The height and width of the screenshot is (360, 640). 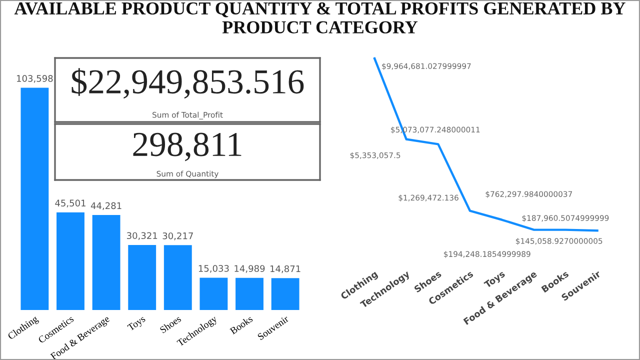 I want to click on data-label: 14,989, so click(x=249, y=269).